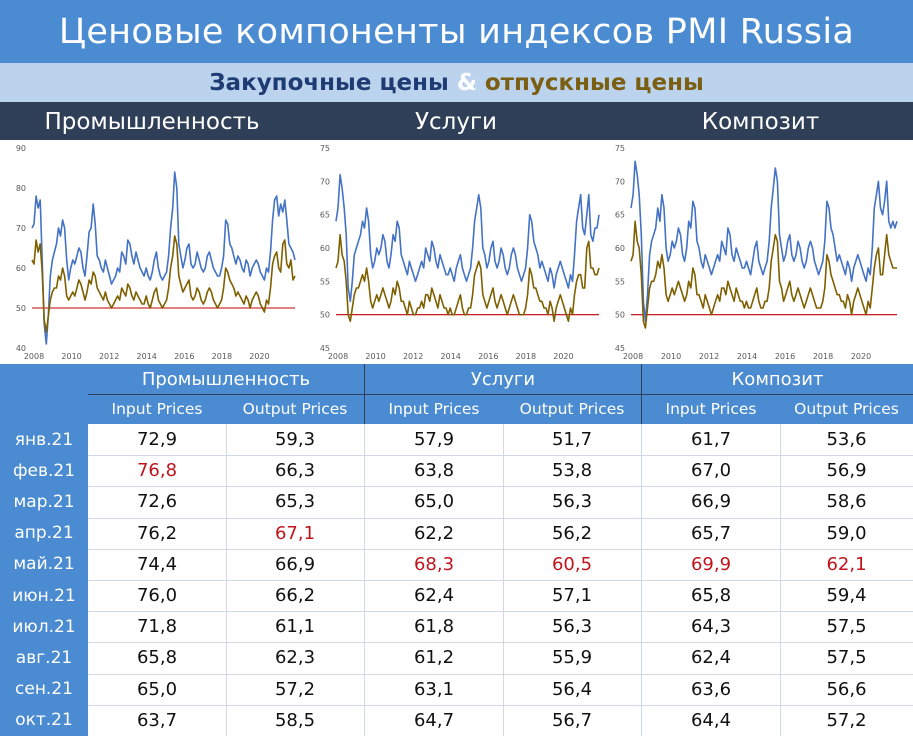  What do you see at coordinates (325, 215) in the screenshot?
I see `y-tick-label: 65` at bounding box center [325, 215].